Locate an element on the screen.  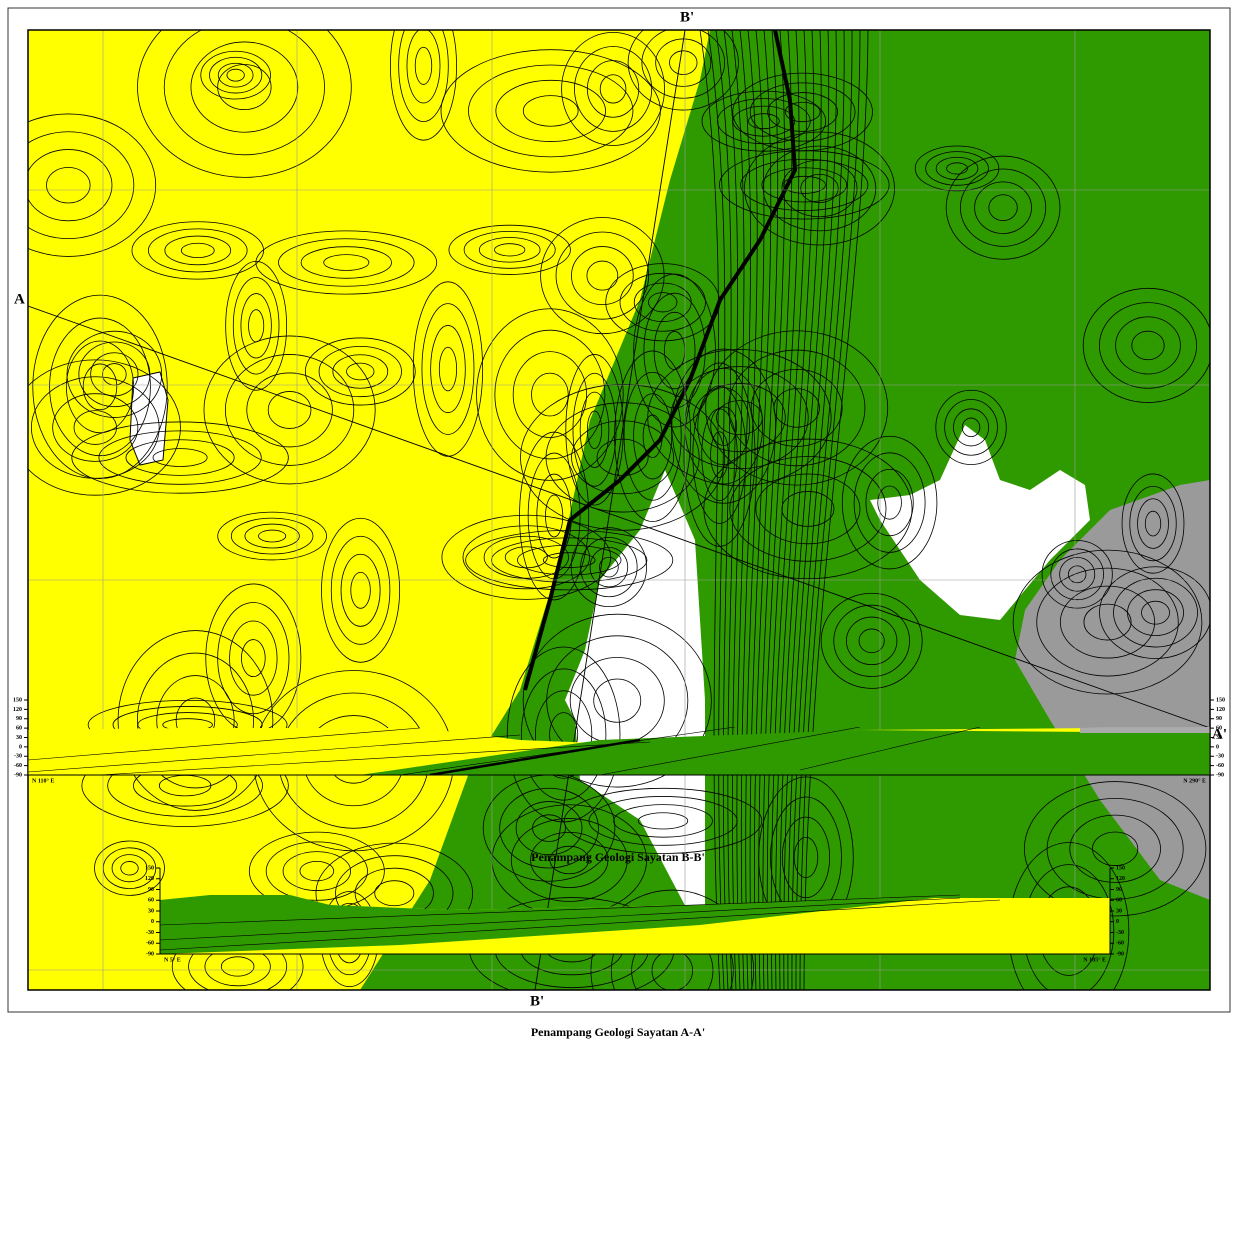
label-a-prime: A' is located at coordinates (1219, 734).